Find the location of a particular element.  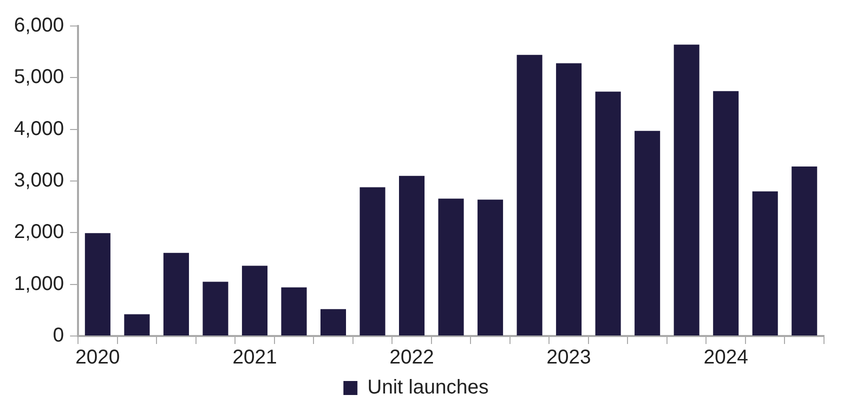

y-tick-label: 3,000 is located at coordinates (39, 181).